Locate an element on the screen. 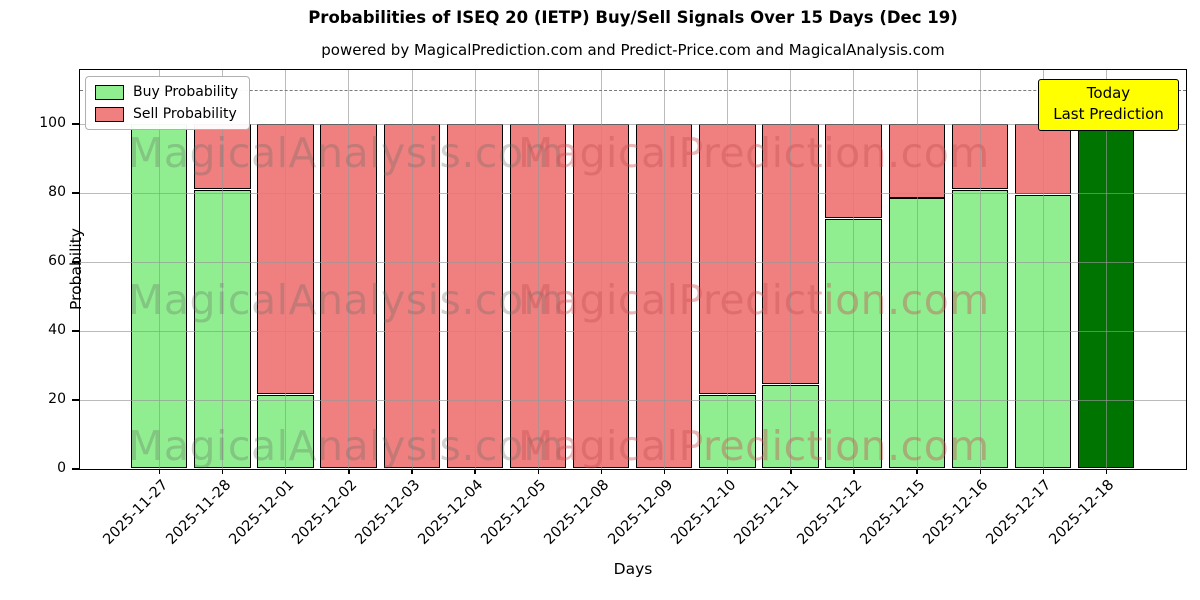 The height and width of the screenshot is (600, 1200). today-annotation-line2: Last Prediction is located at coordinates (1108, 114).